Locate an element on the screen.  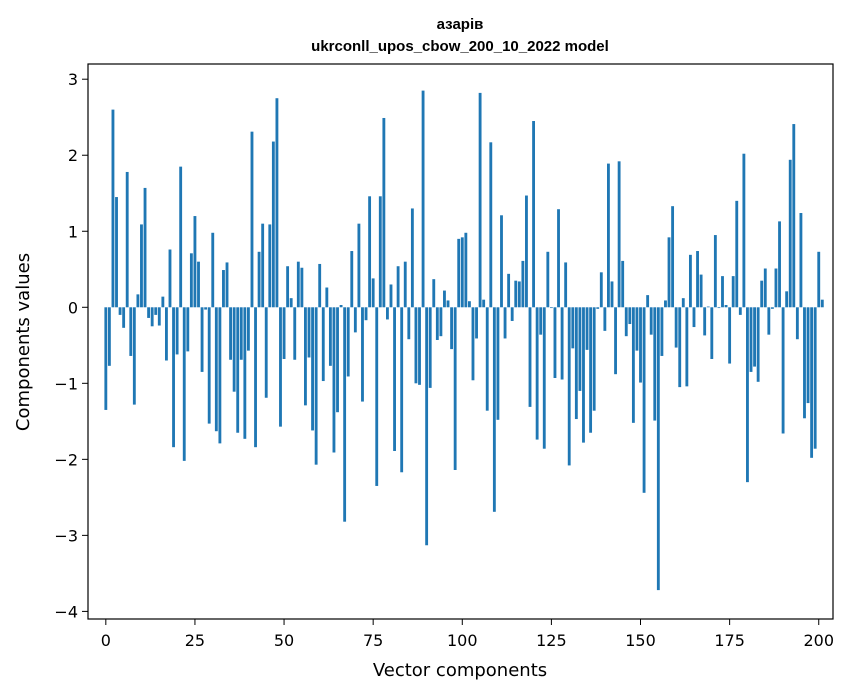
chart-title-line2: ukrconll_upos_cbow_200_10_2022 model is located at coordinates (460, 46).